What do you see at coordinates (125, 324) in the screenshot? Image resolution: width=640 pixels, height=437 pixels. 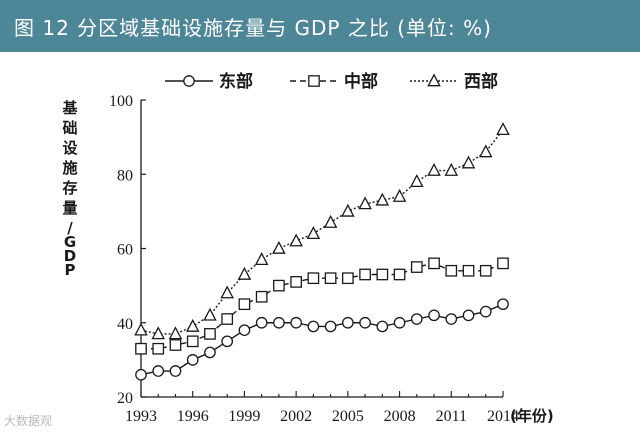 I see `y-tick-label: 40` at bounding box center [125, 324].